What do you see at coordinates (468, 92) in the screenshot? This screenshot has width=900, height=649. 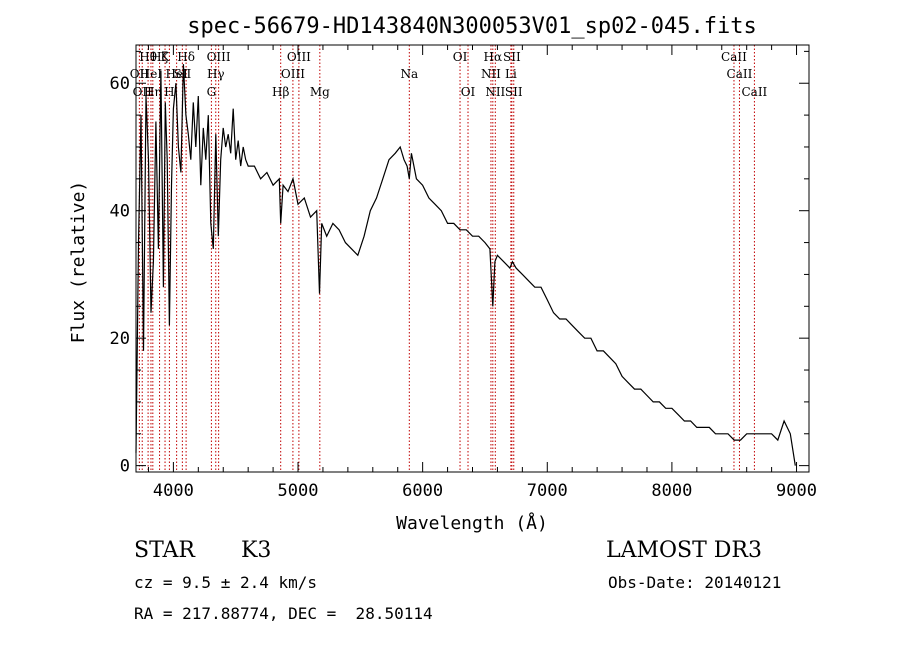 I see `line-label-20: OI` at bounding box center [468, 92].